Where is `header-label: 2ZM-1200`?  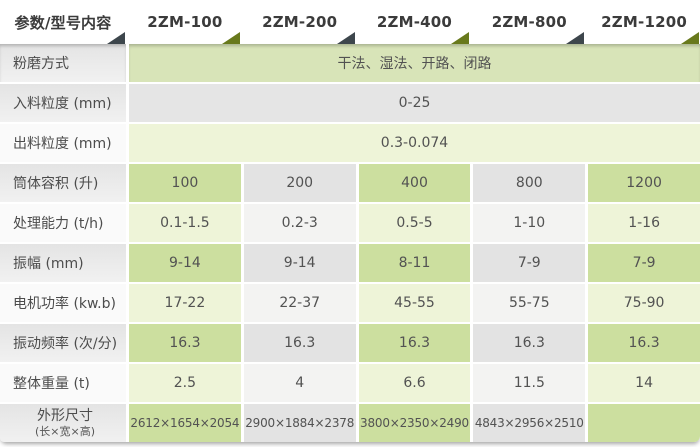 header-label: 2ZM-1200 is located at coordinates (644, 22).